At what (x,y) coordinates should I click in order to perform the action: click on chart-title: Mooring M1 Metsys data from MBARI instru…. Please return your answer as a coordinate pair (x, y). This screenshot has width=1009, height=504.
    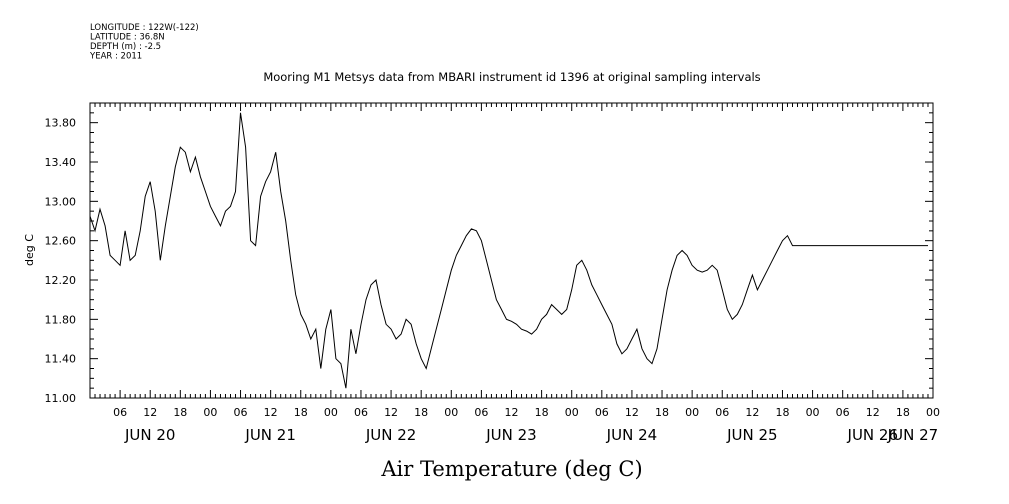
    Looking at the image, I should click on (511, 77).